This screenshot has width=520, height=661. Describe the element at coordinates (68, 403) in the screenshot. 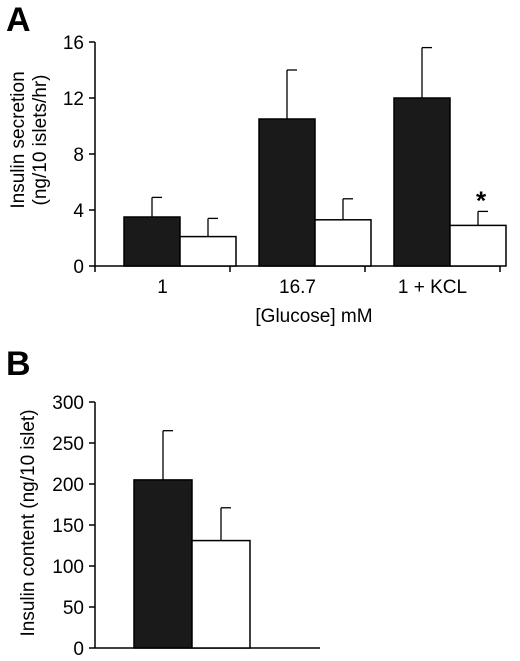

I see `panel-b-y-tick-label: 300` at that location.